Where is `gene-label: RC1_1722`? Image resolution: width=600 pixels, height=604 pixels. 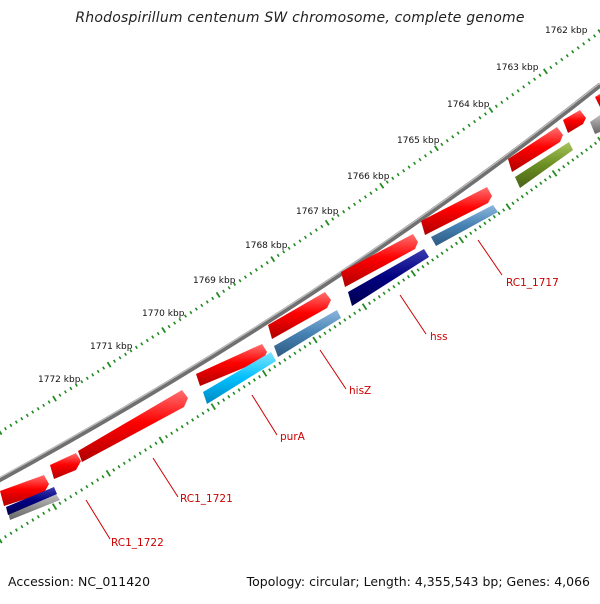
gene-label: RC1_1722 is located at coordinates (137, 543).